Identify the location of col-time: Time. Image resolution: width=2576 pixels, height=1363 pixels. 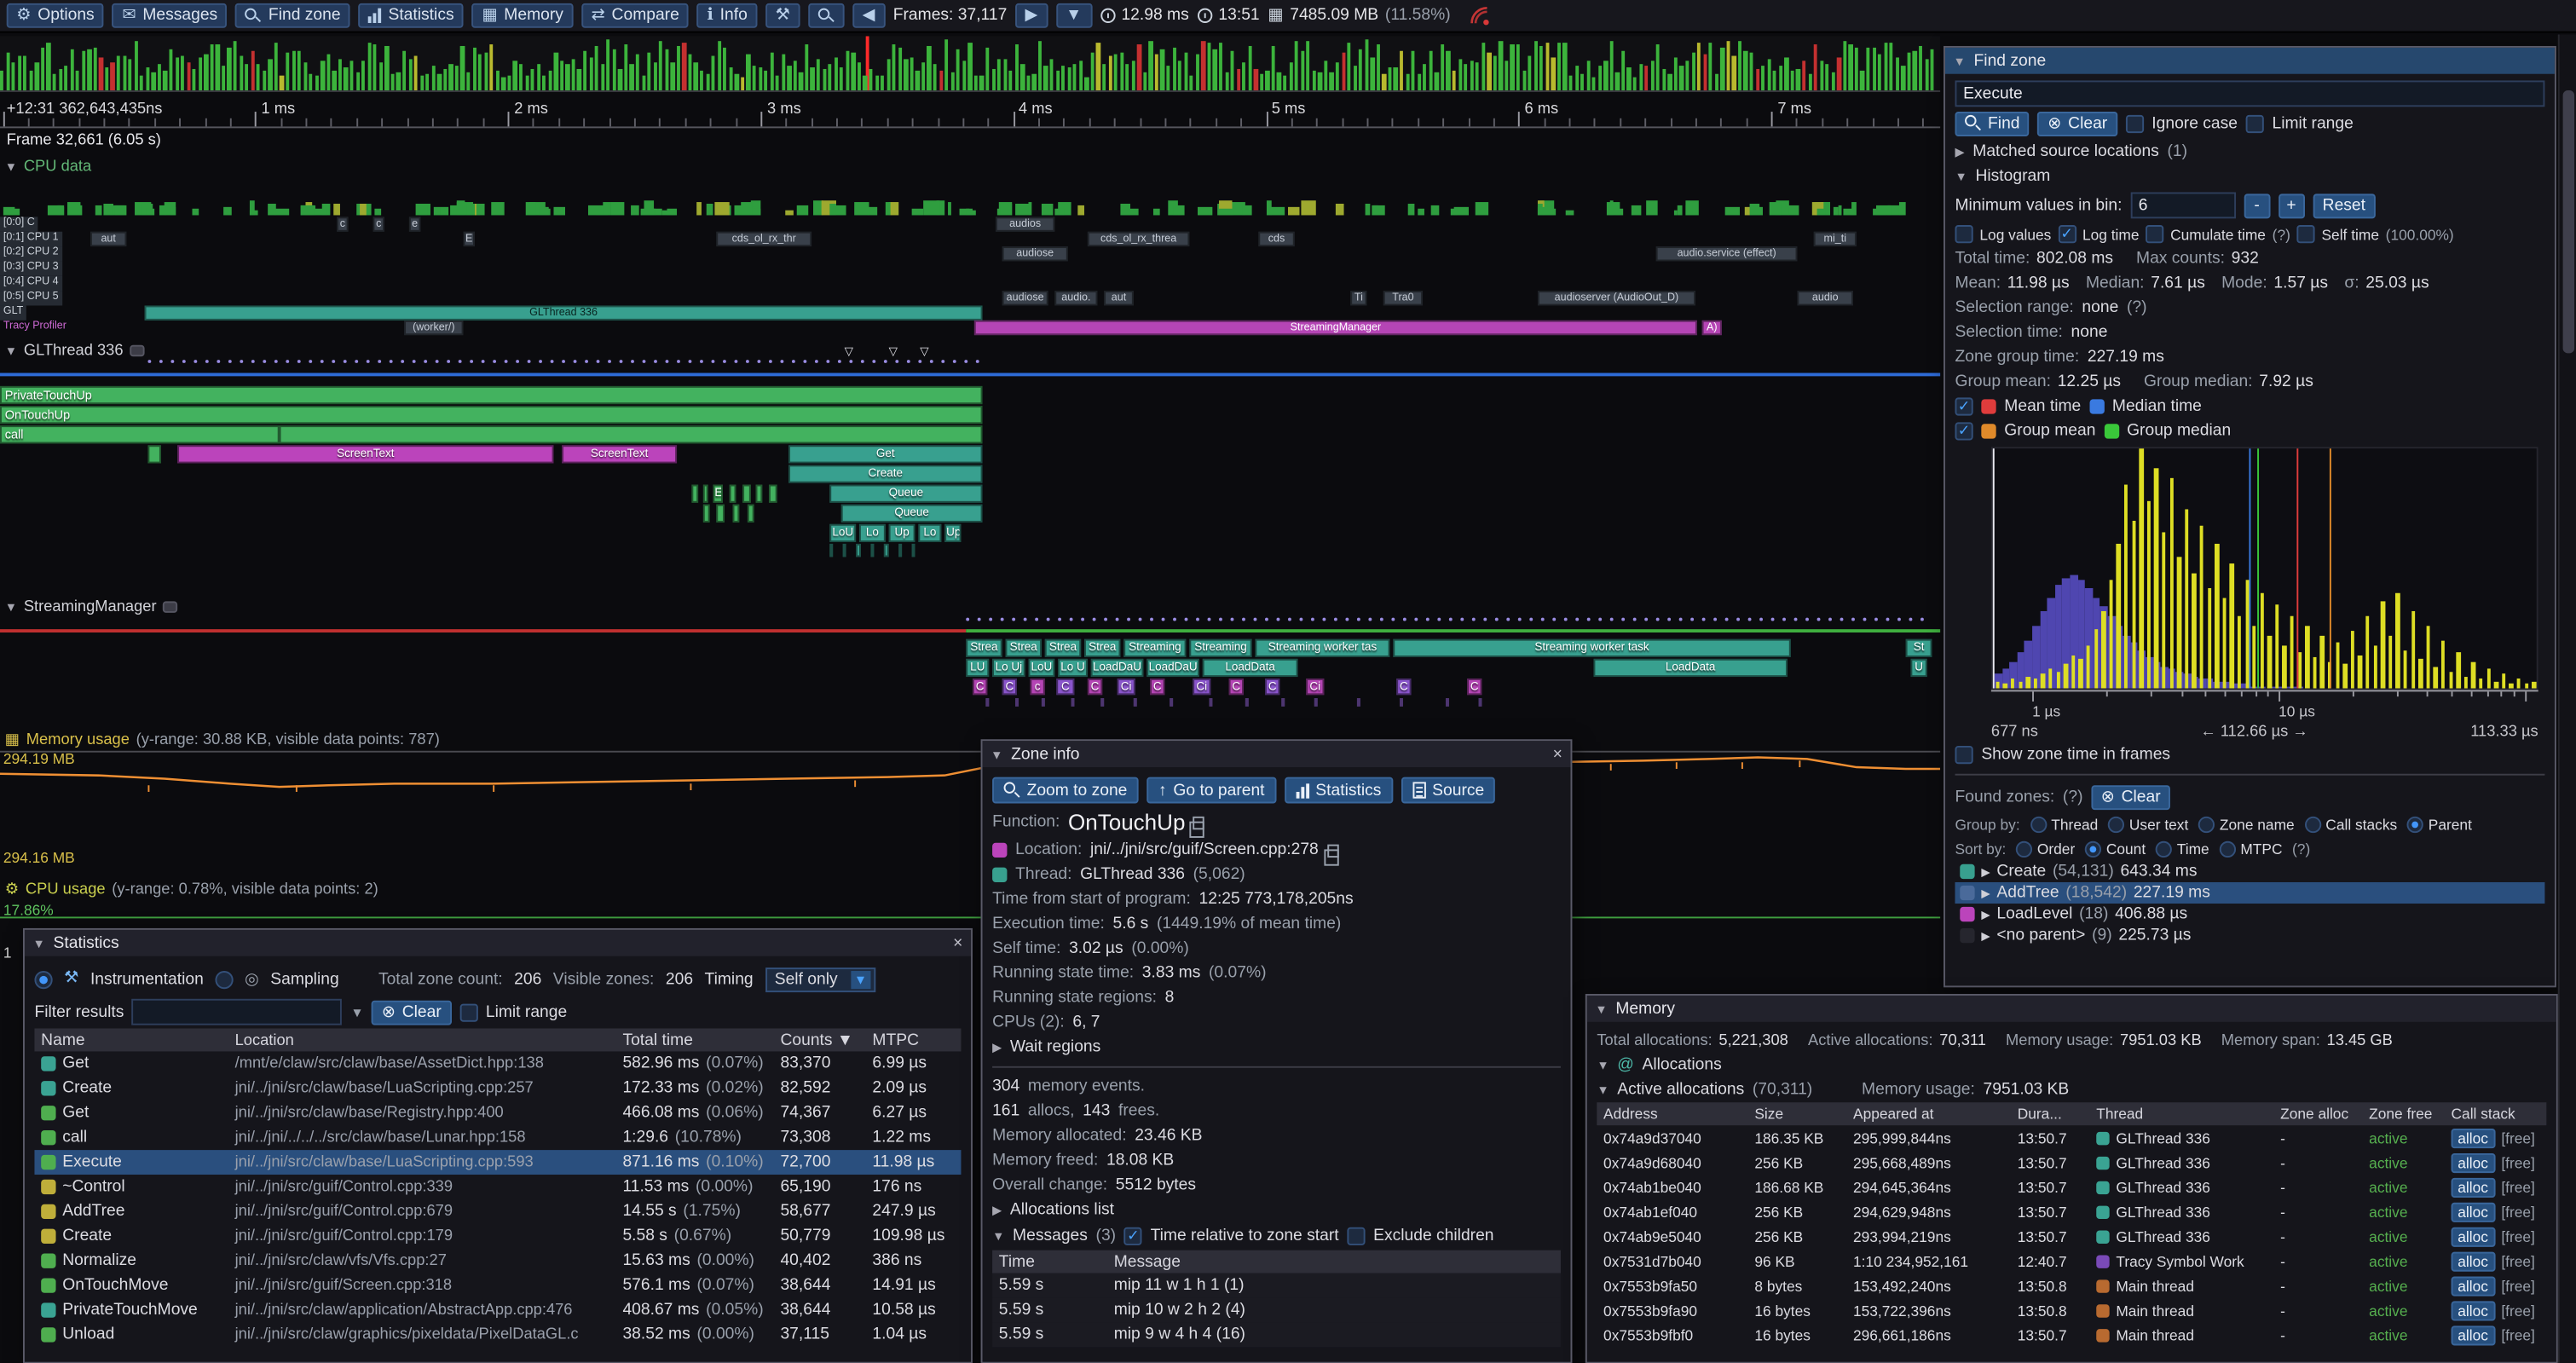
(1016, 1262).